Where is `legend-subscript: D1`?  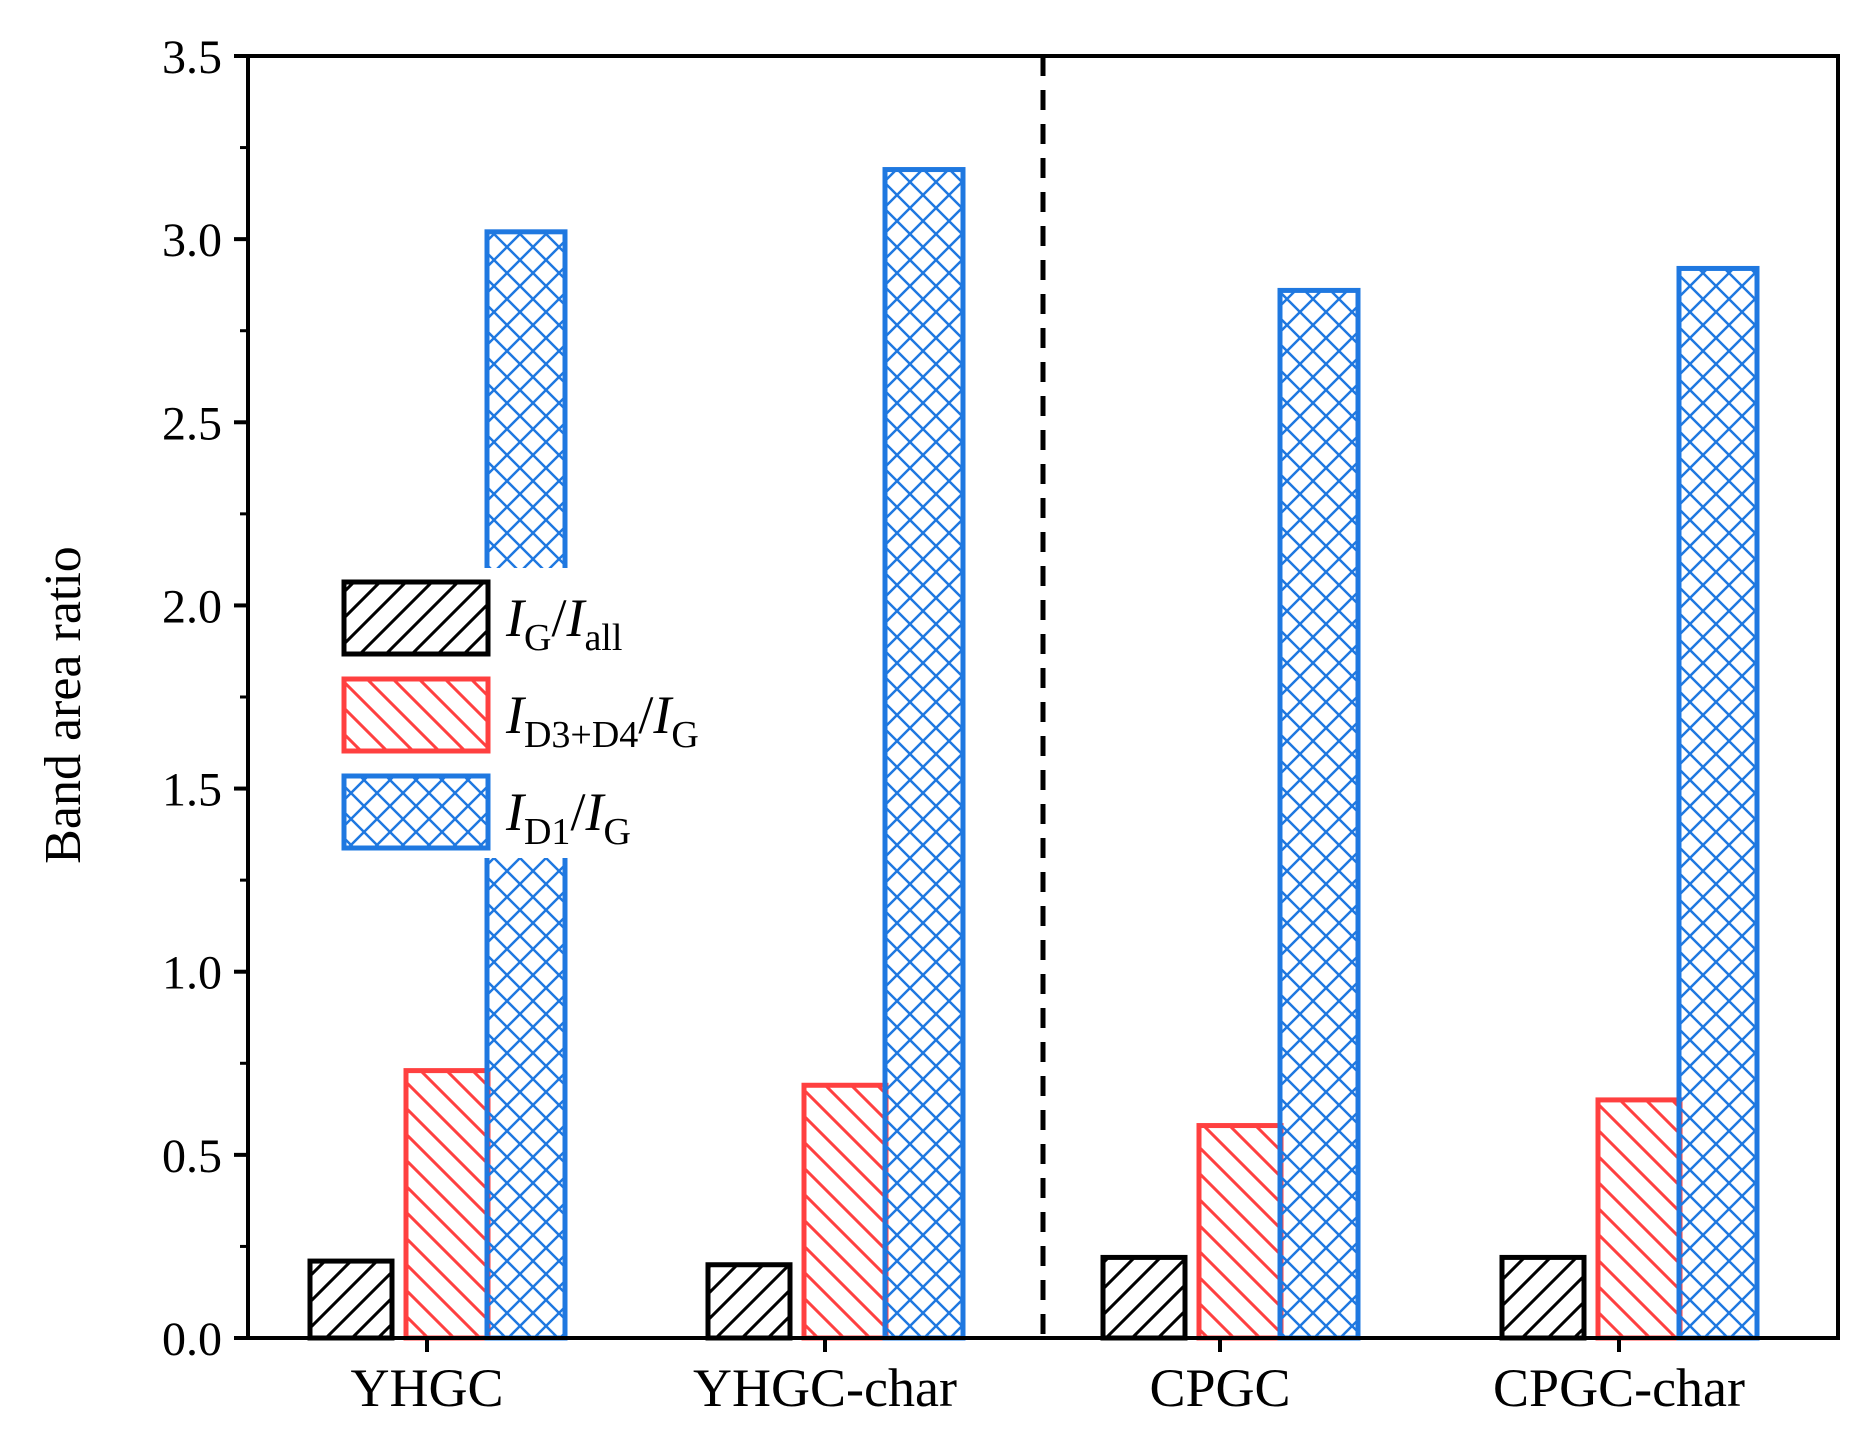 legend-subscript: D1 is located at coordinates (547, 832).